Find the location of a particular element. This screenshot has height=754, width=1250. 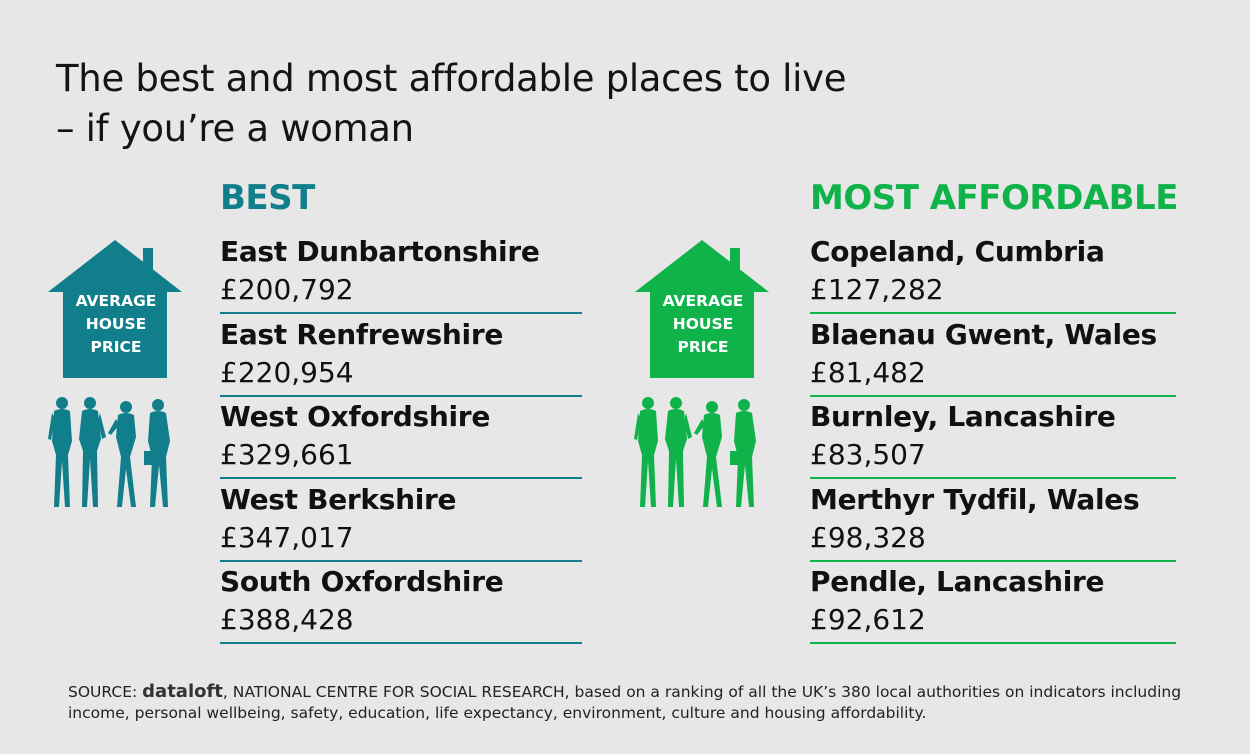

average-price: £81,482 is located at coordinates (868, 372).